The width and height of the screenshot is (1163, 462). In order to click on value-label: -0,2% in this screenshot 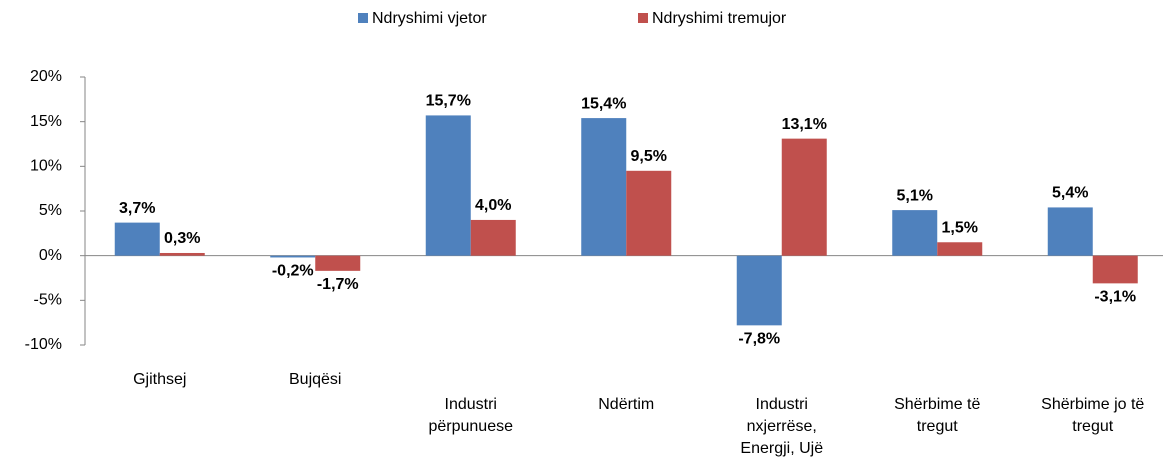, I will do `click(293, 271)`.